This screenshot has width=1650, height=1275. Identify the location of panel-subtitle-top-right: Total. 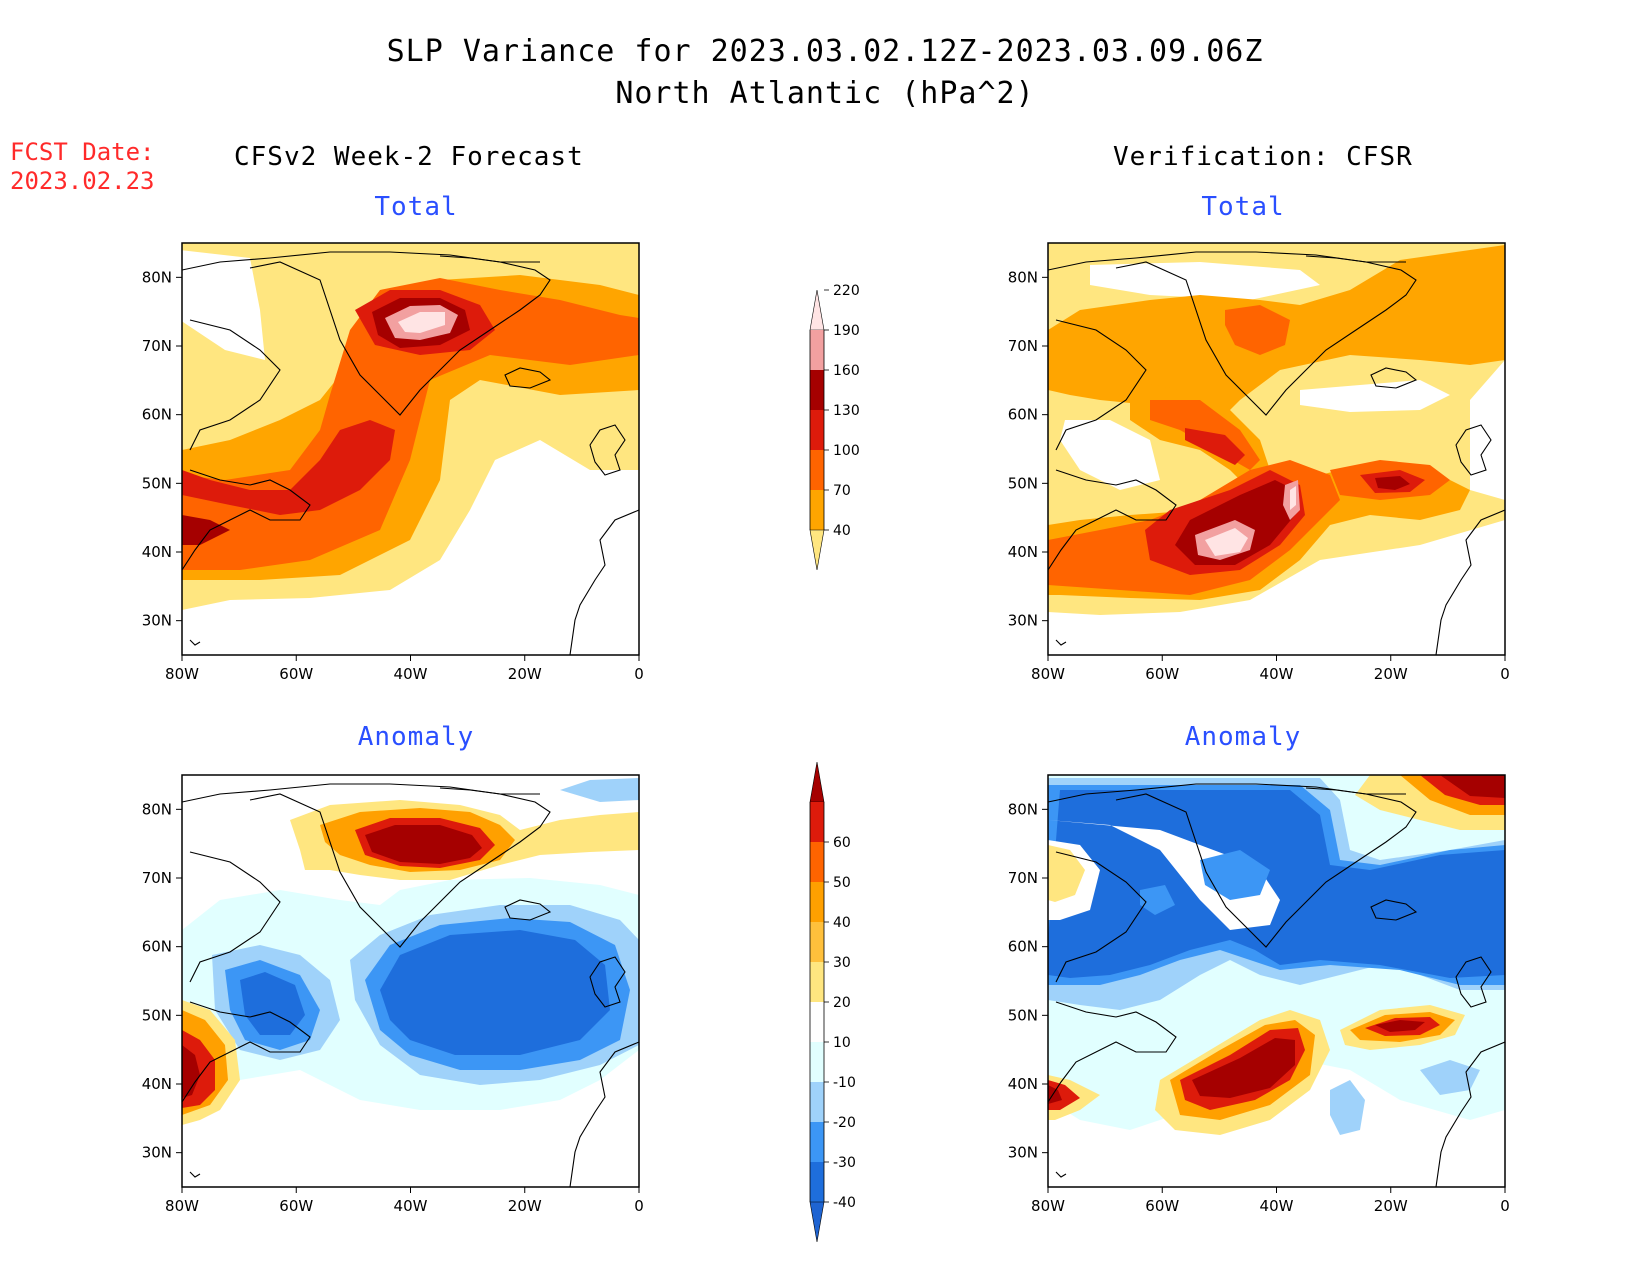
(1243, 207).